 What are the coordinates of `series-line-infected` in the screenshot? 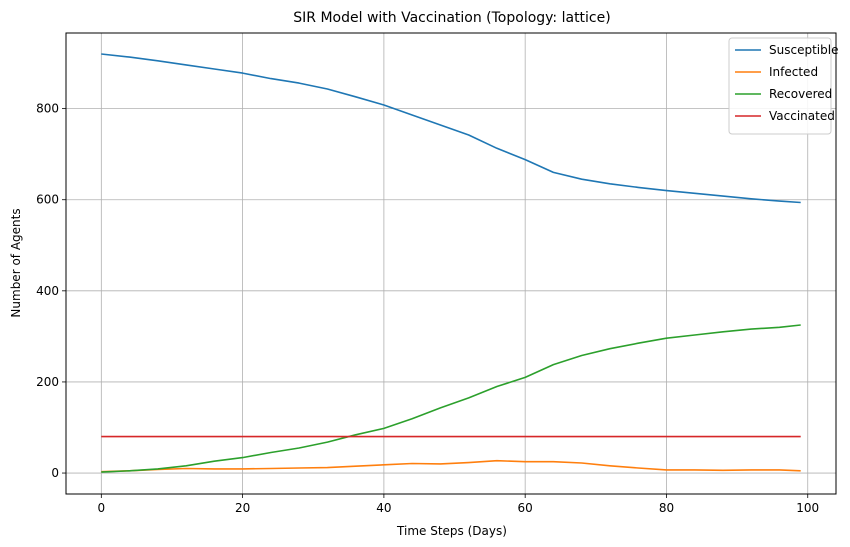 It's located at (451, 466).